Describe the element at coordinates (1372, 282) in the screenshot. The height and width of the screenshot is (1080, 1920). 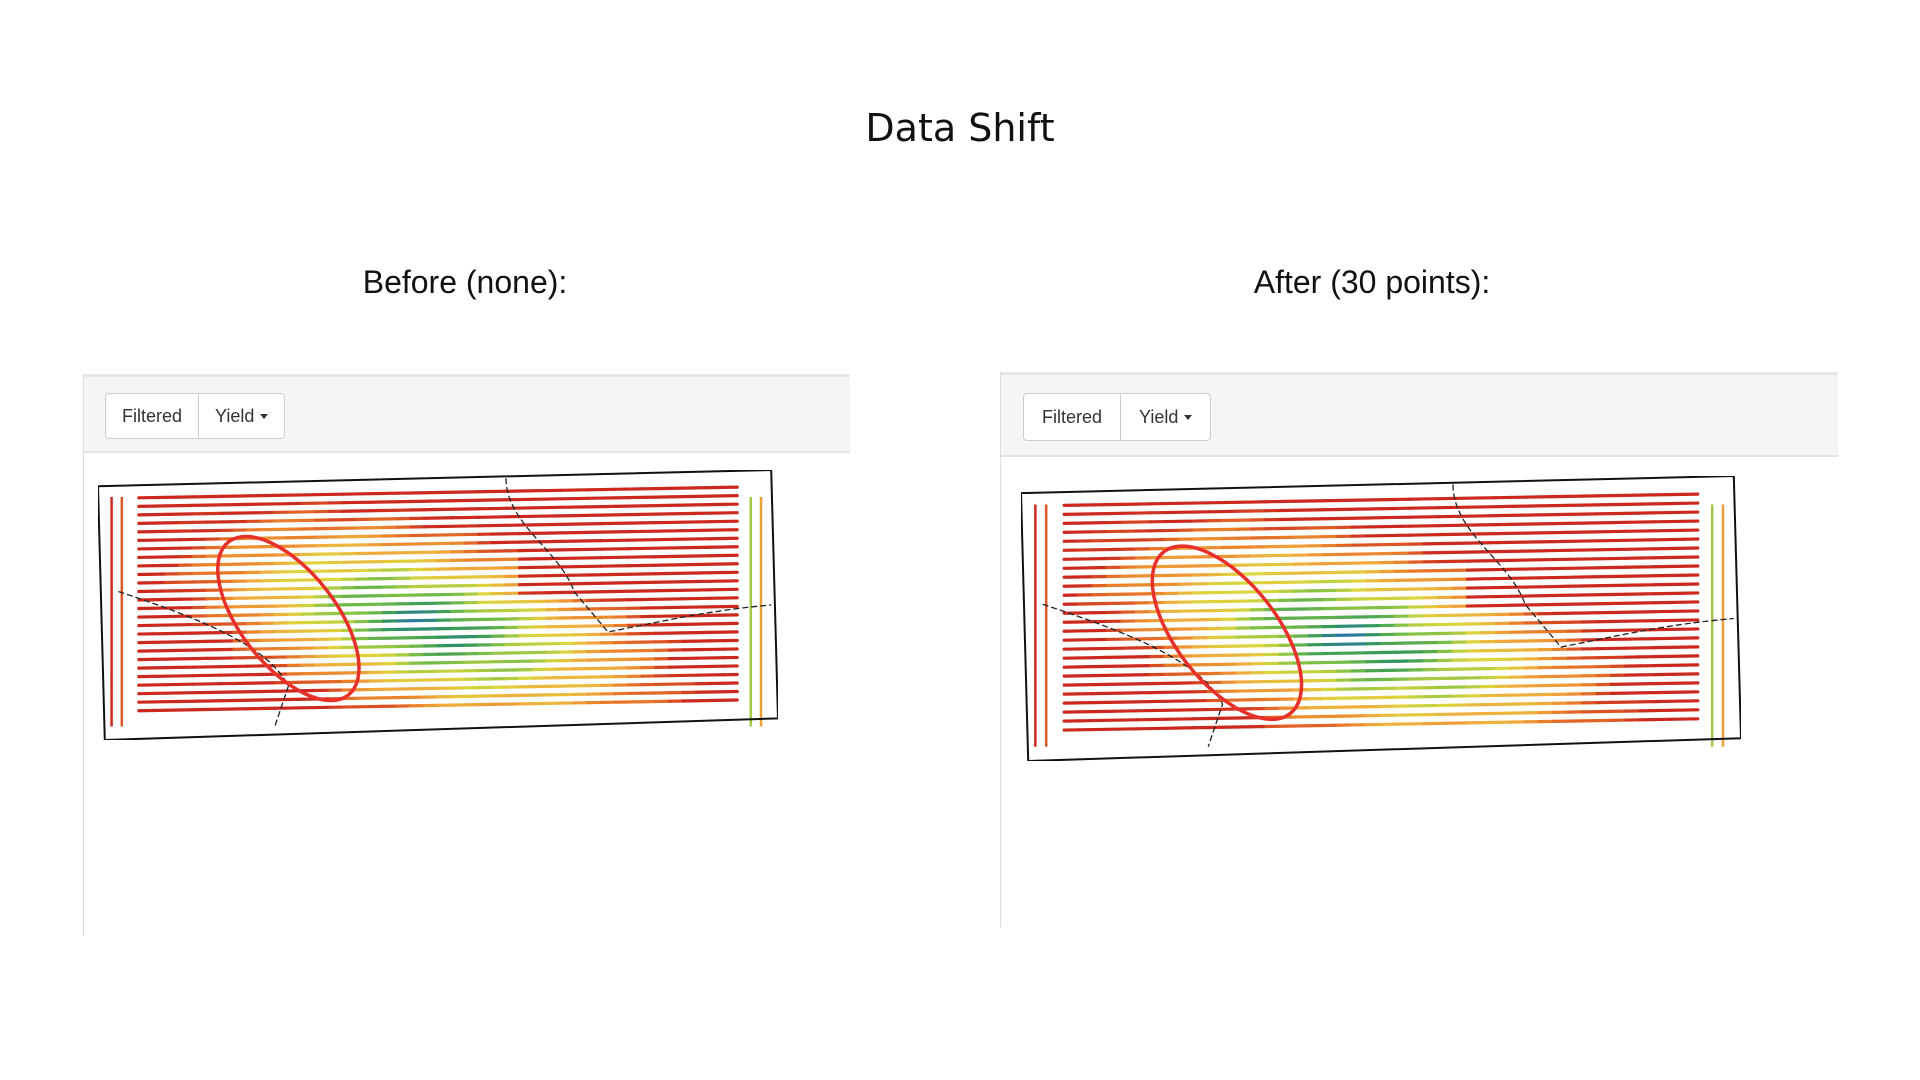
I see `after-heading: After (30 points):` at that location.